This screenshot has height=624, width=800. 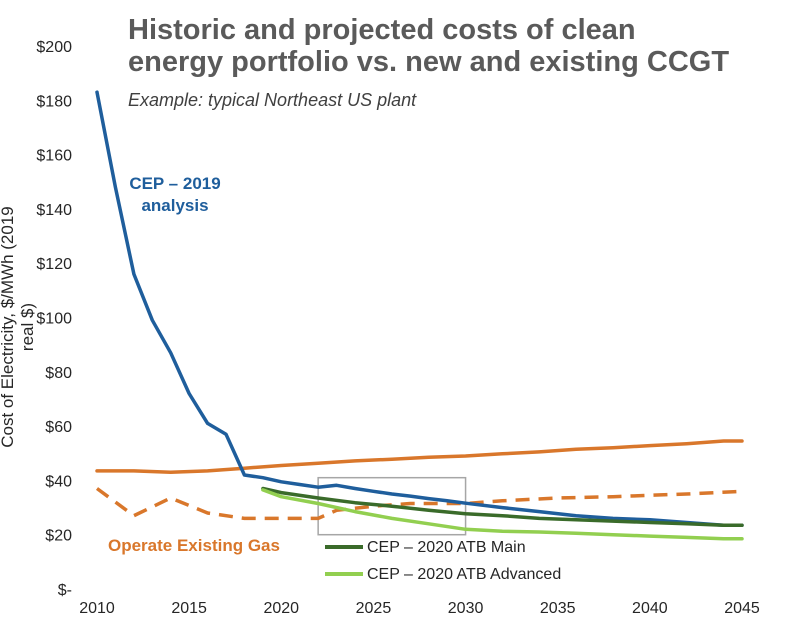 I want to click on series-cep-2020-atb-advanced, so click(x=502, y=514).